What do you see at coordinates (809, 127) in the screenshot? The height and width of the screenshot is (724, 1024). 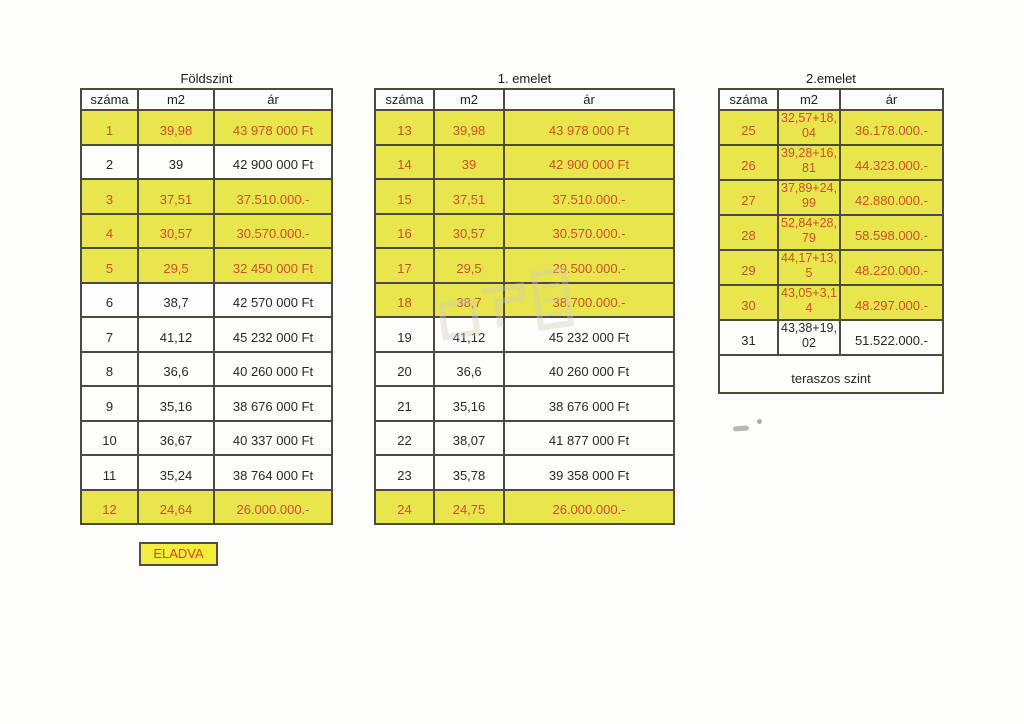 I see `cell-m2: 32,57+18, 04` at bounding box center [809, 127].